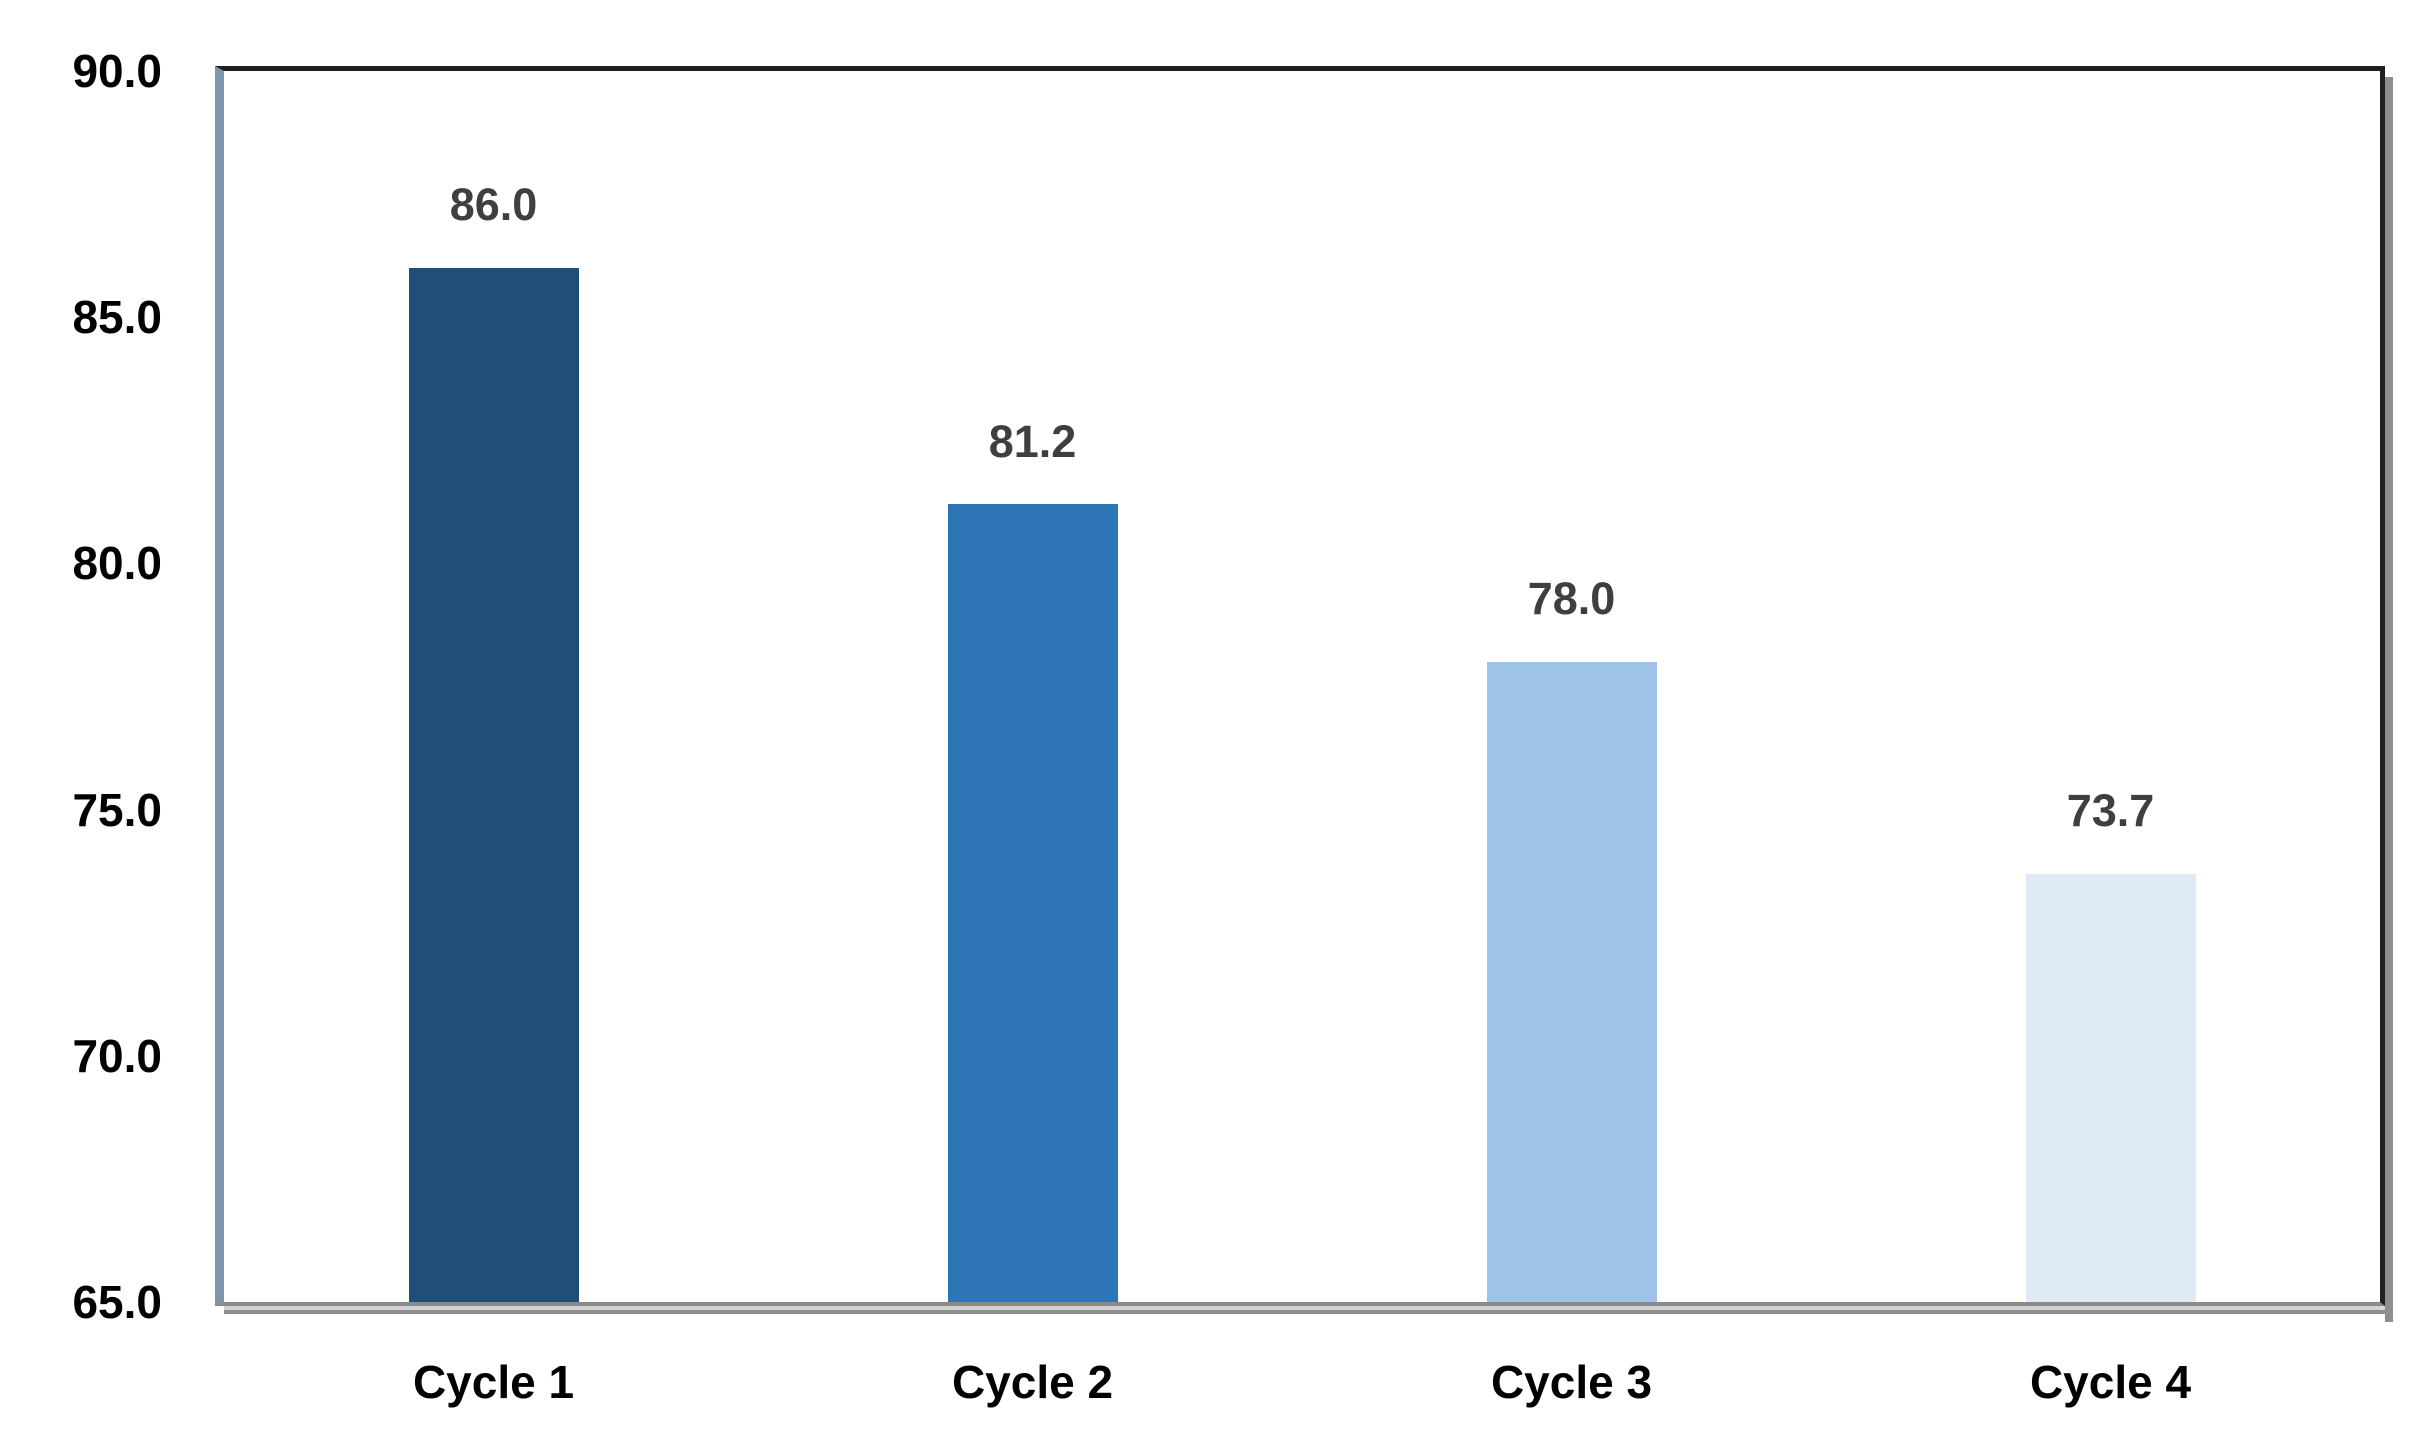 Image resolution: width=2420 pixels, height=1449 pixels. I want to click on bar-value-label-cycle-1: 86.0, so click(493, 205).